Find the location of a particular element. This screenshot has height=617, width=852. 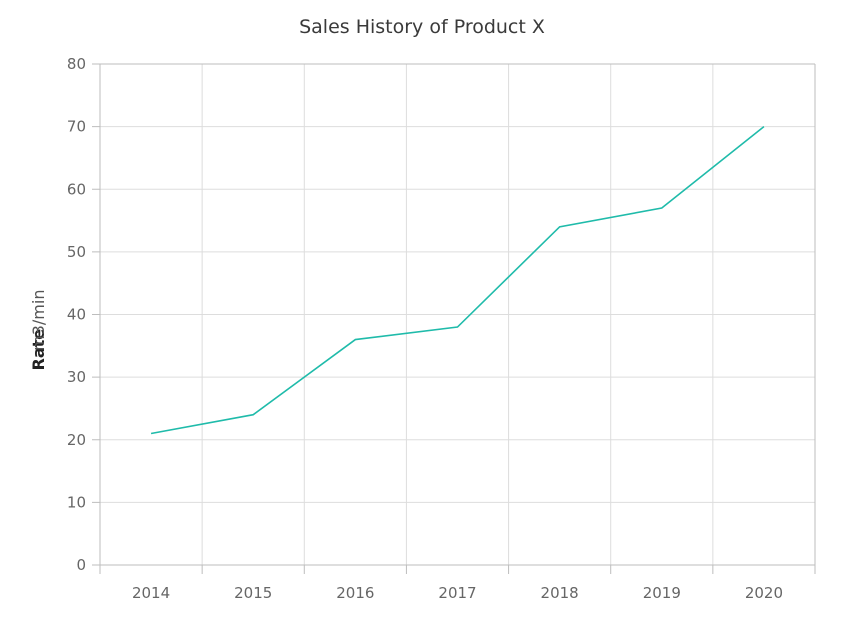

y-tick-label: 20 is located at coordinates (76, 440).